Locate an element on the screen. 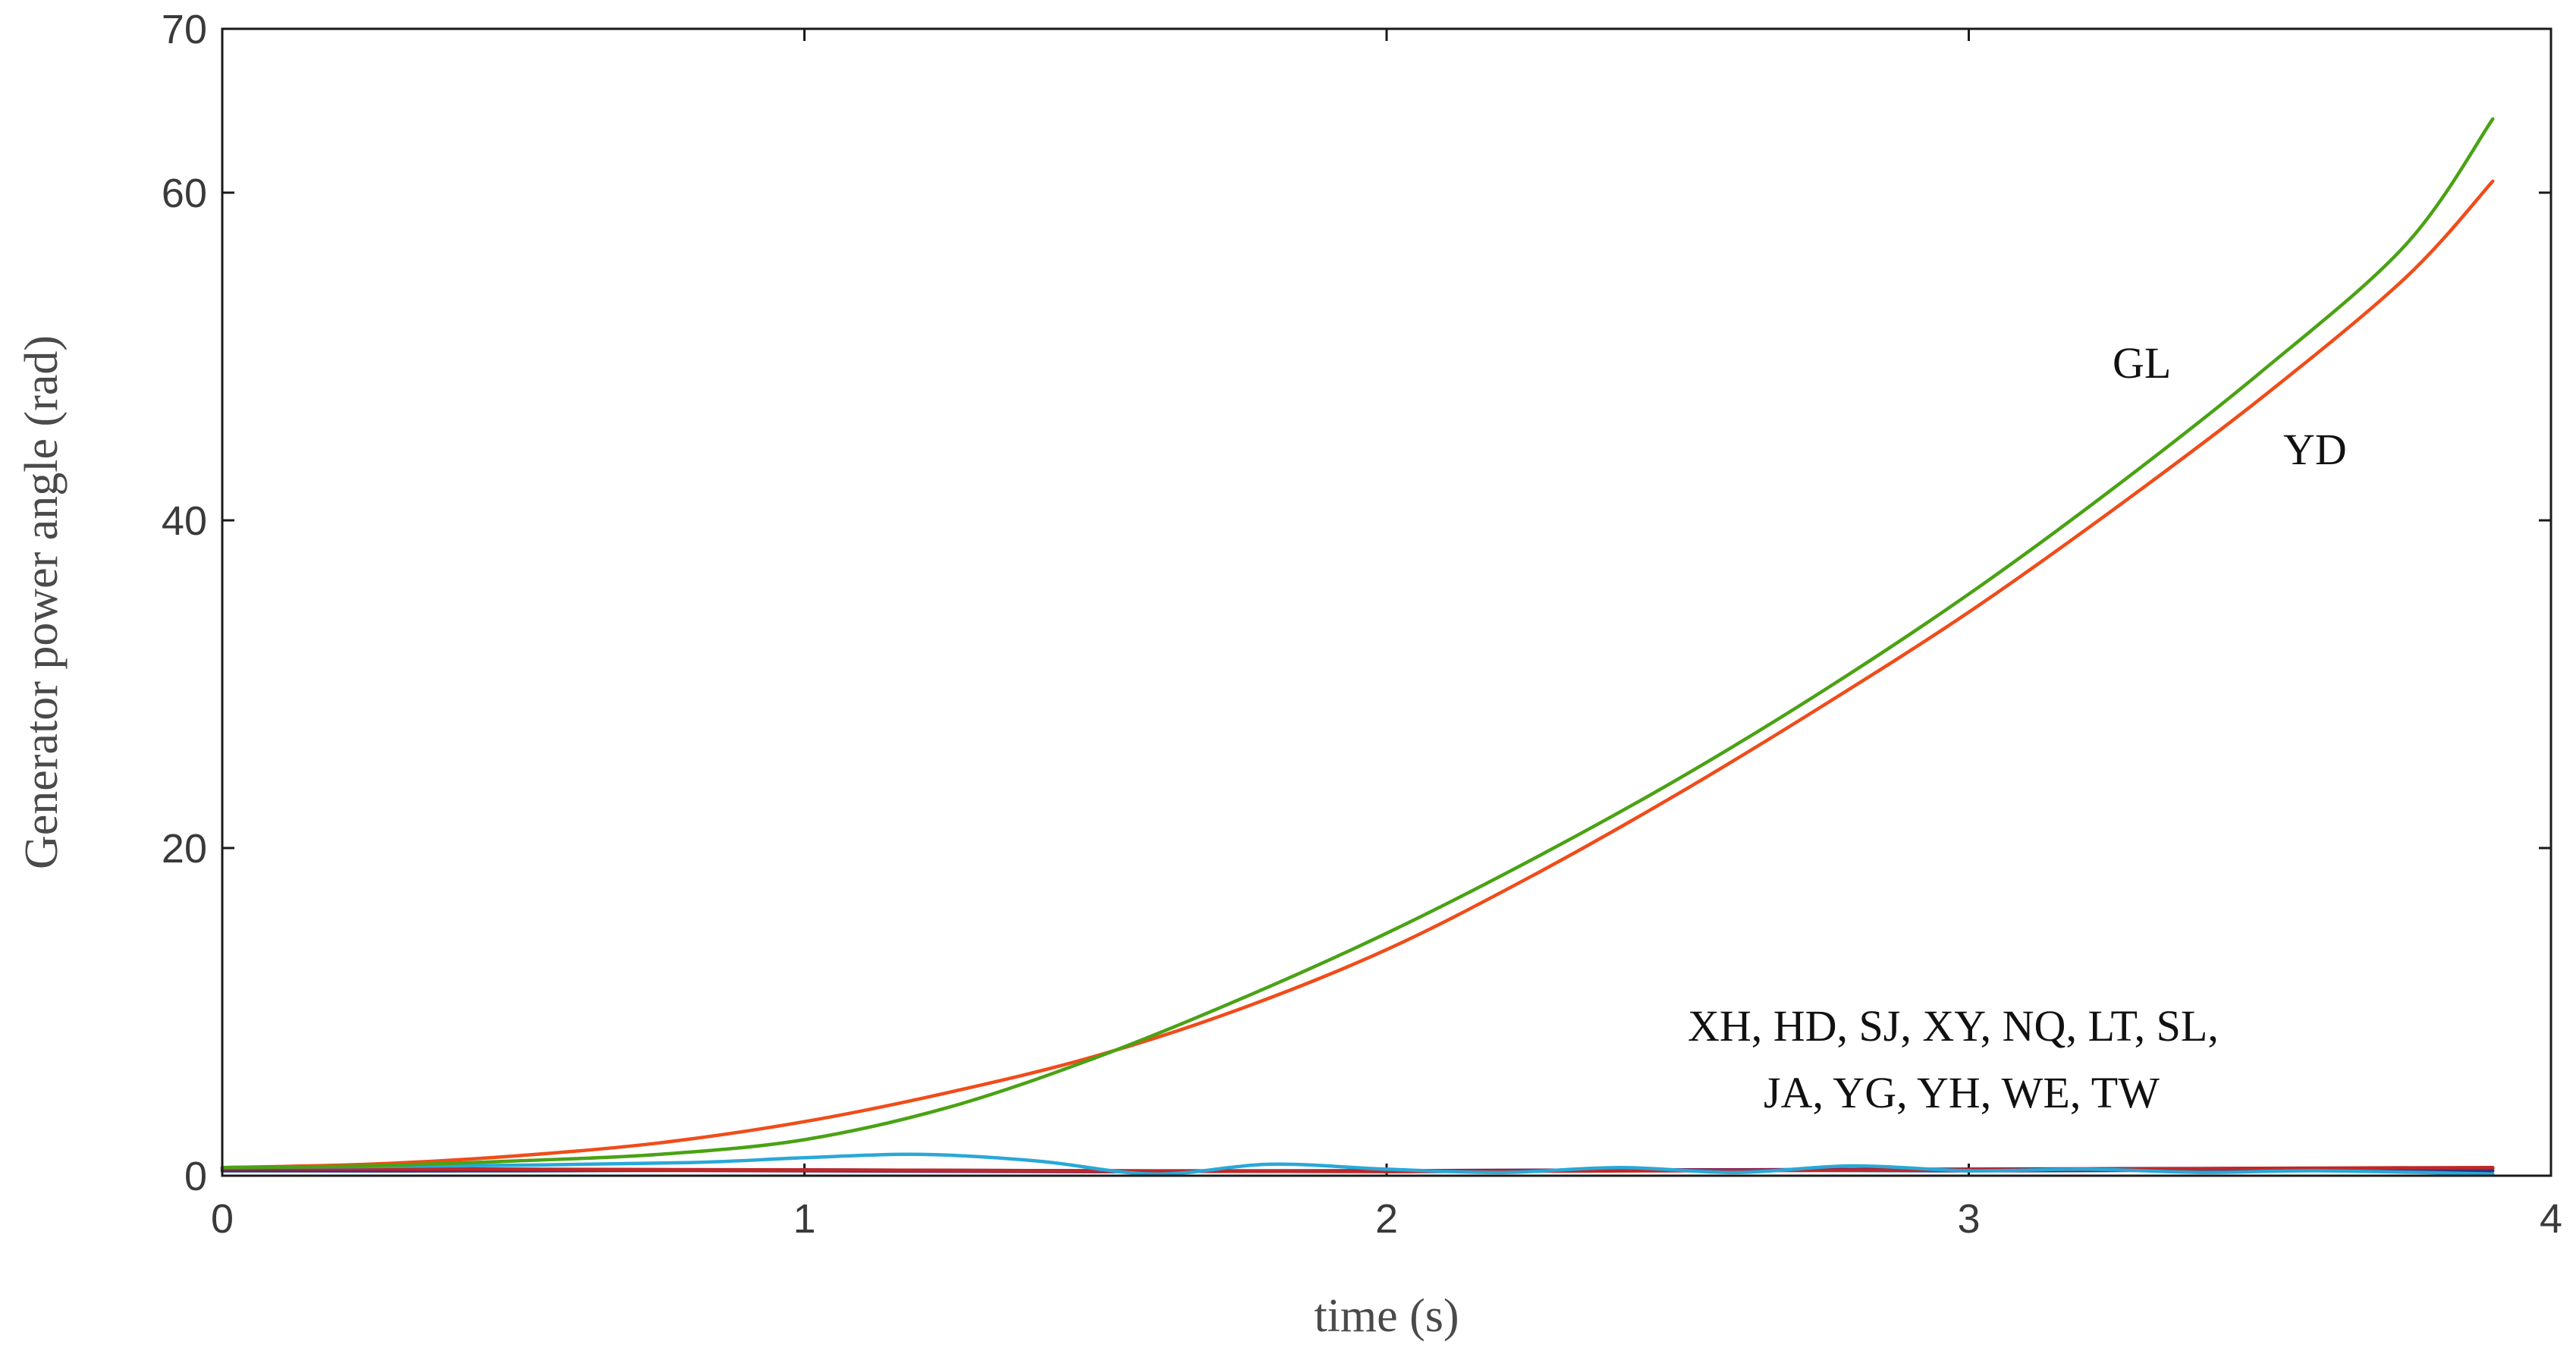 This screenshot has height=1357, width=2576. x-tick-label: 1 is located at coordinates (804, 1219).